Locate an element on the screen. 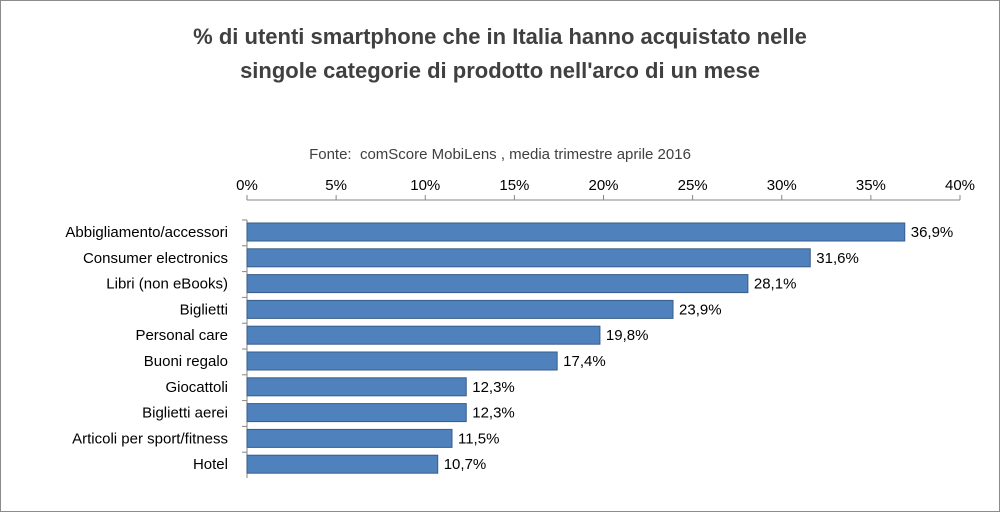  bar-value-label: 36,9% is located at coordinates (932, 232).